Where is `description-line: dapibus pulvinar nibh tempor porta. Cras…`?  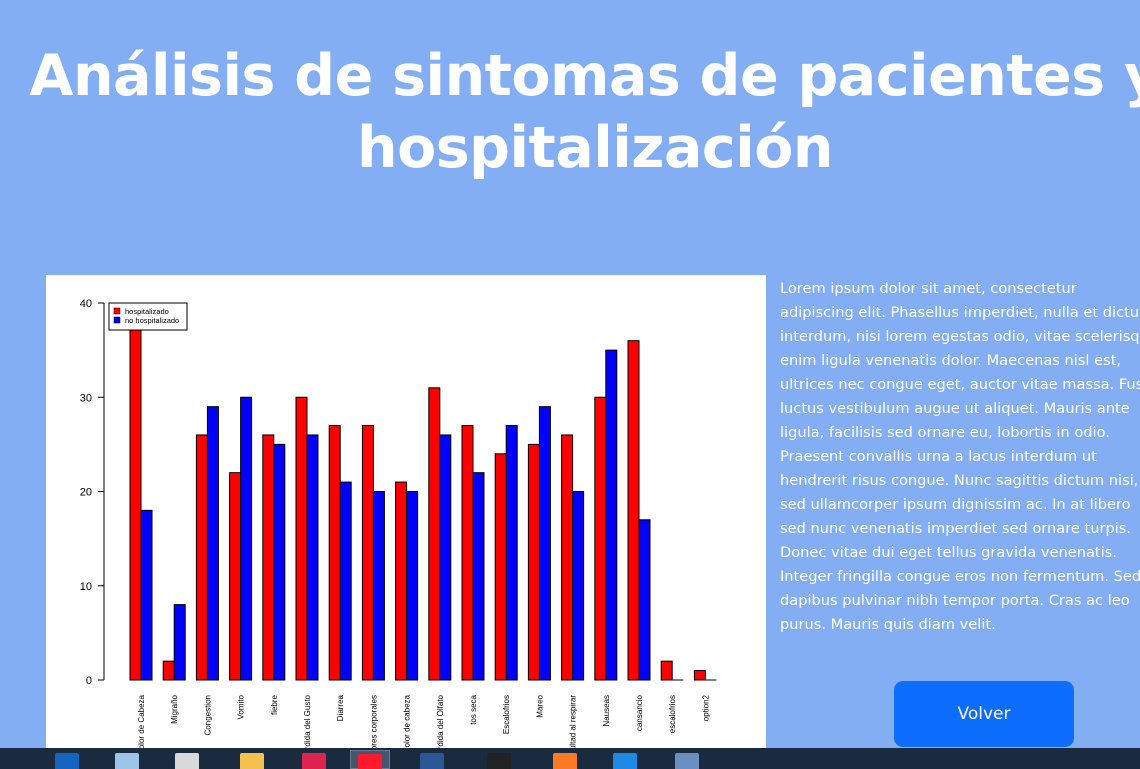
description-line: dapibus pulvinar nibh tempor porta. Cras… is located at coordinates (955, 600).